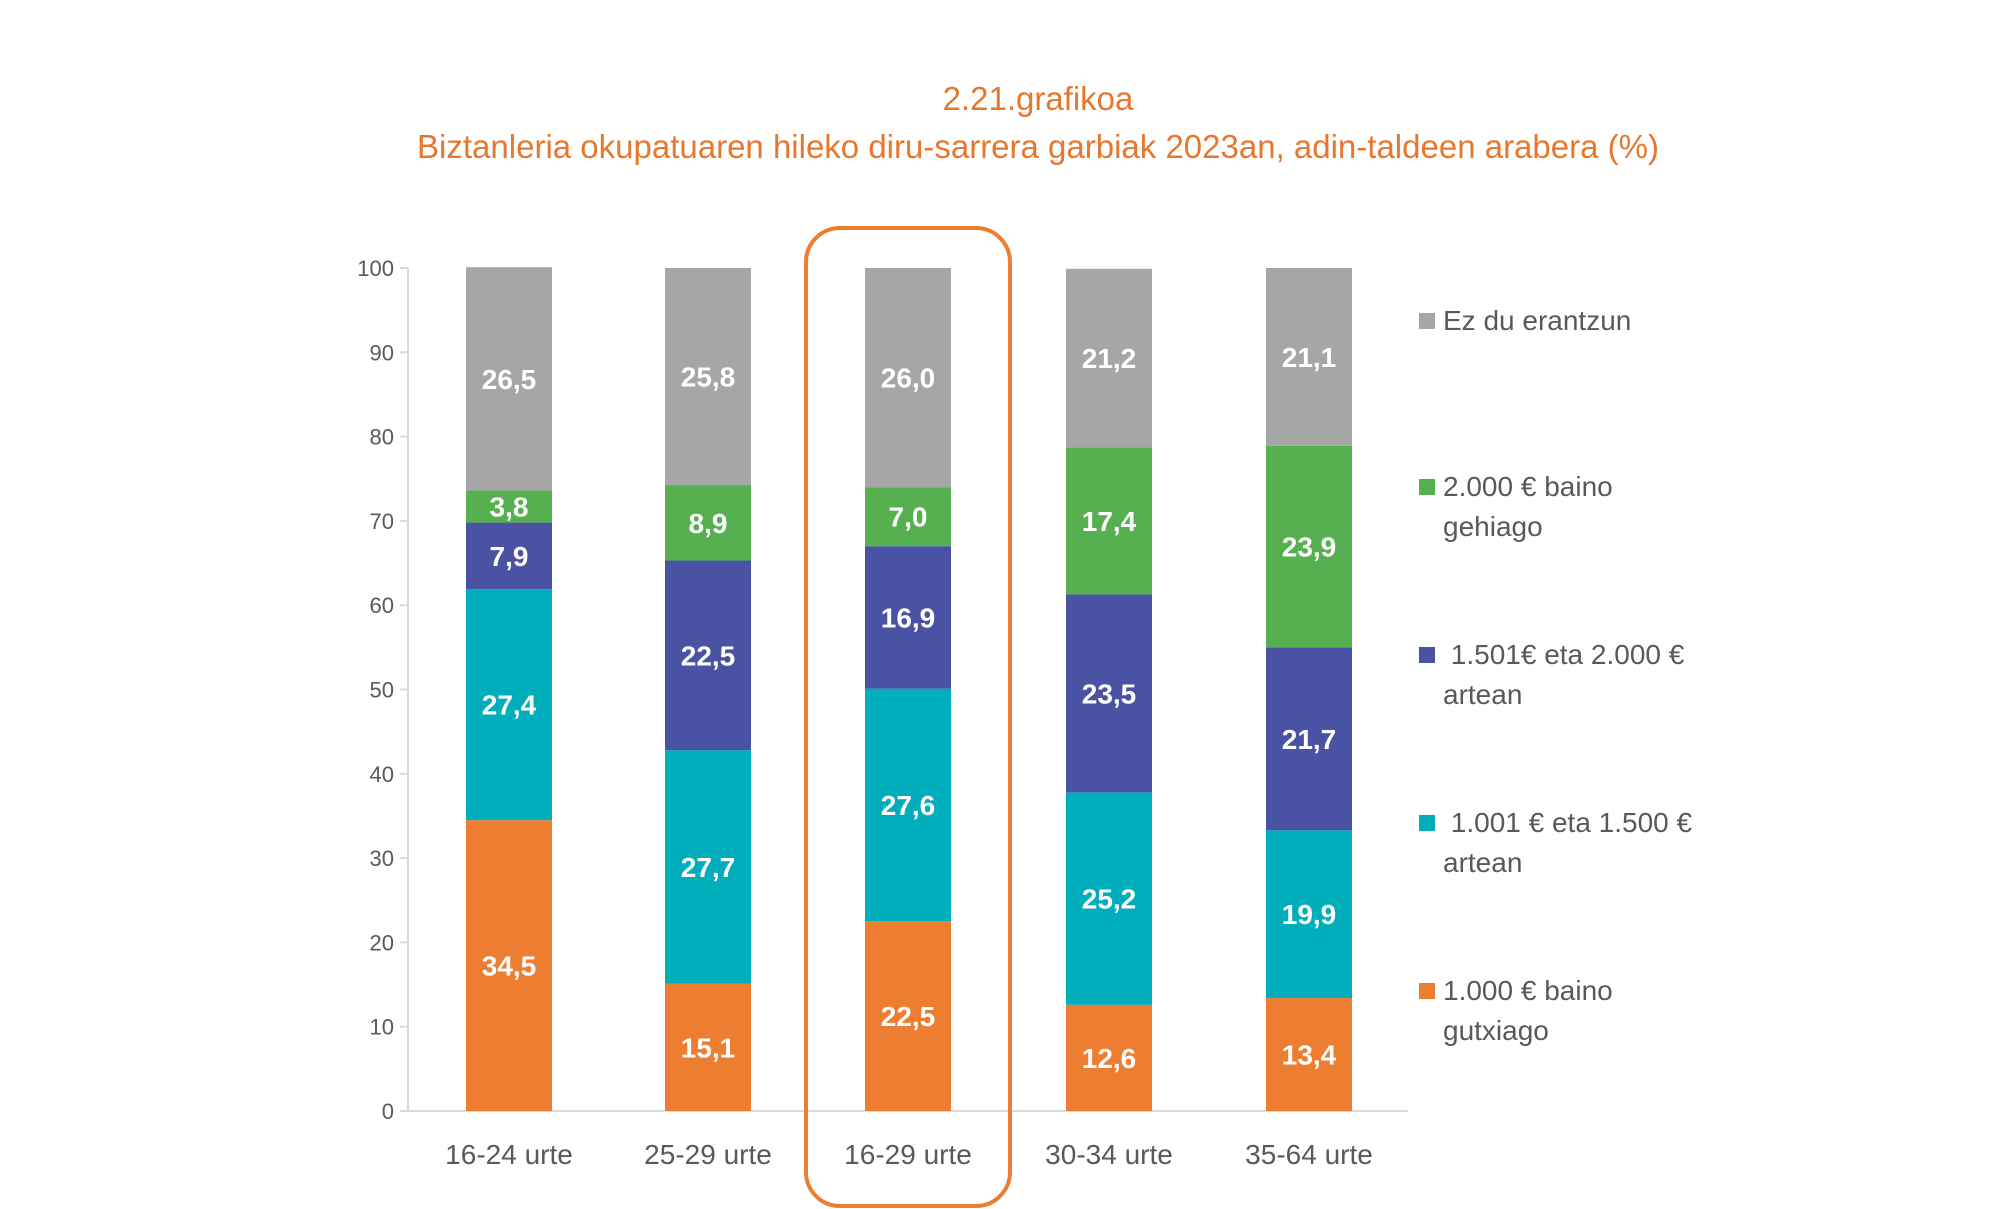  I want to click on data-label: 21,2, so click(1109, 358).